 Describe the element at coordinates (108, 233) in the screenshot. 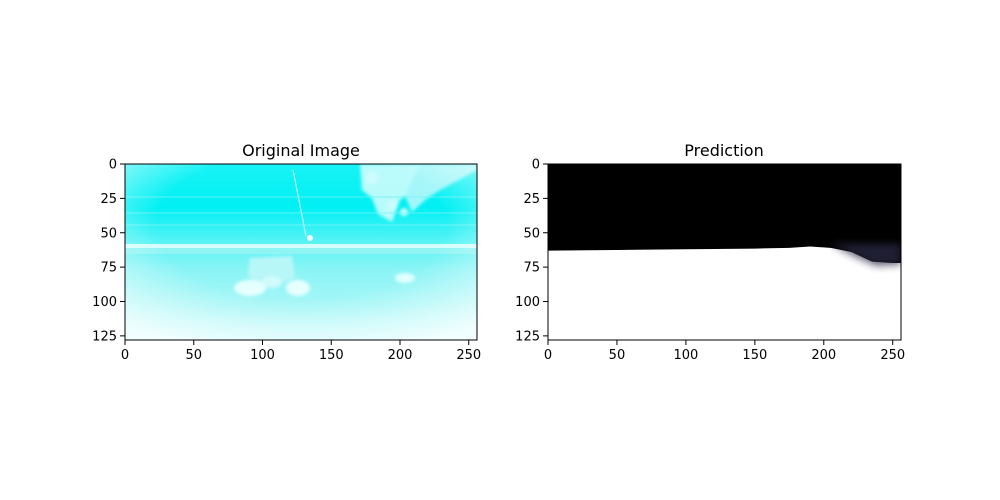

I see `original-image-y-tick-label: 50` at that location.